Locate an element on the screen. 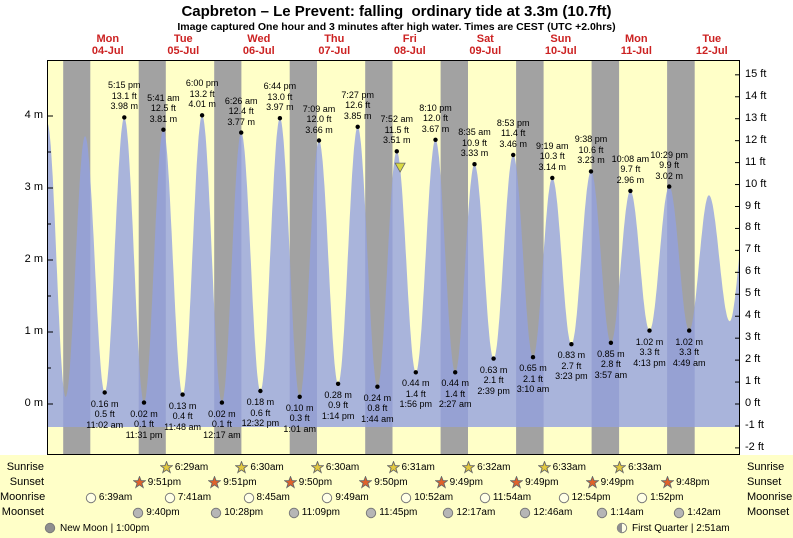 The width and height of the screenshot is (793, 538). right-axis-label: 5 ft is located at coordinates (753, 293).